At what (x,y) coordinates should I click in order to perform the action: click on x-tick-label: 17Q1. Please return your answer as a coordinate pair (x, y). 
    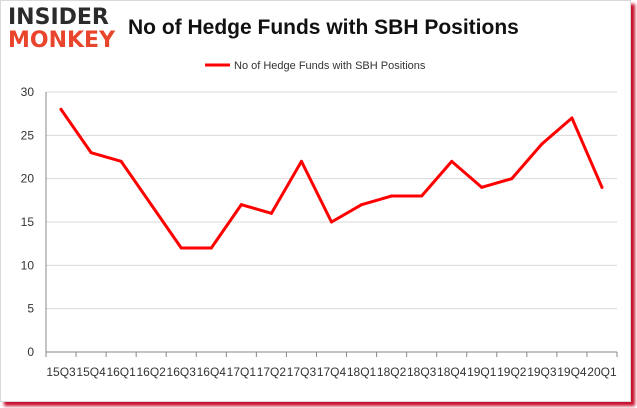
    Looking at the image, I should click on (242, 372).